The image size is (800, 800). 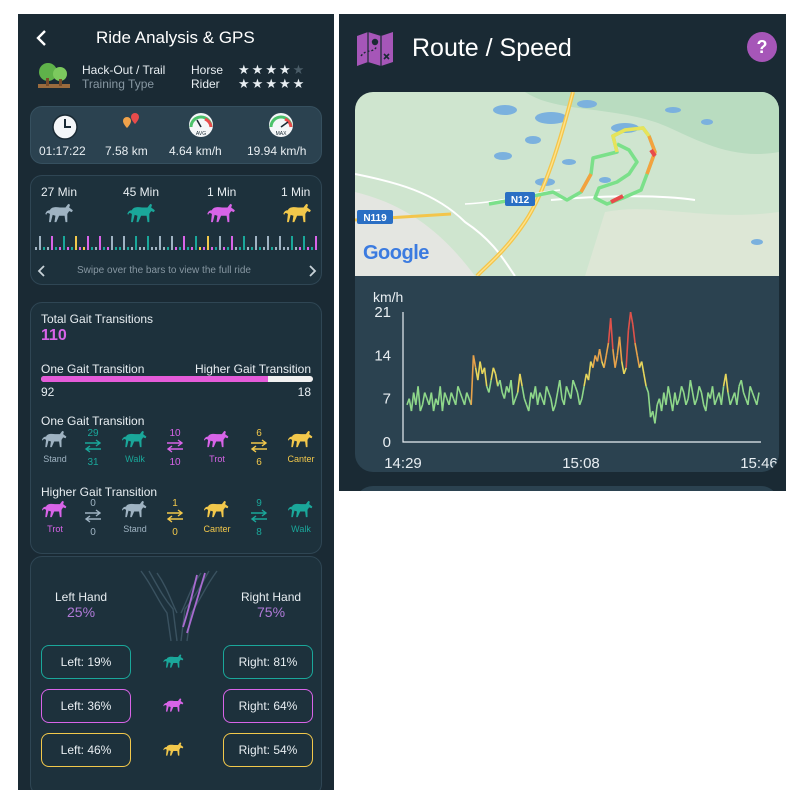 I want to click on swipe-left-button, so click(x=42, y=273).